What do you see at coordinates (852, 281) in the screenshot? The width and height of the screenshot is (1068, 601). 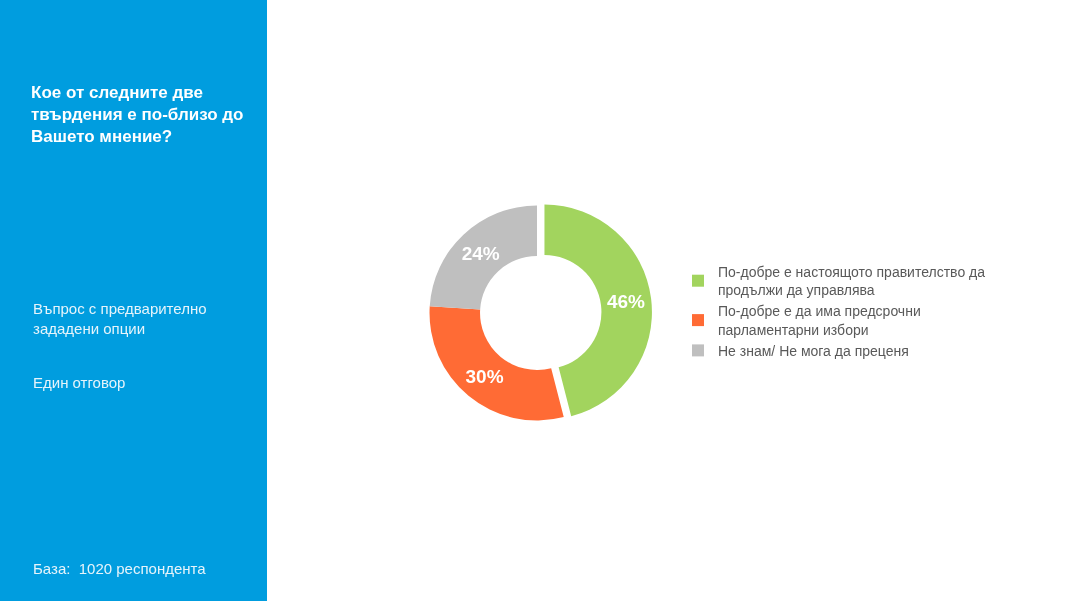 I see `legend-label: По-добре е настоящото правителство да продължи да управлява` at bounding box center [852, 281].